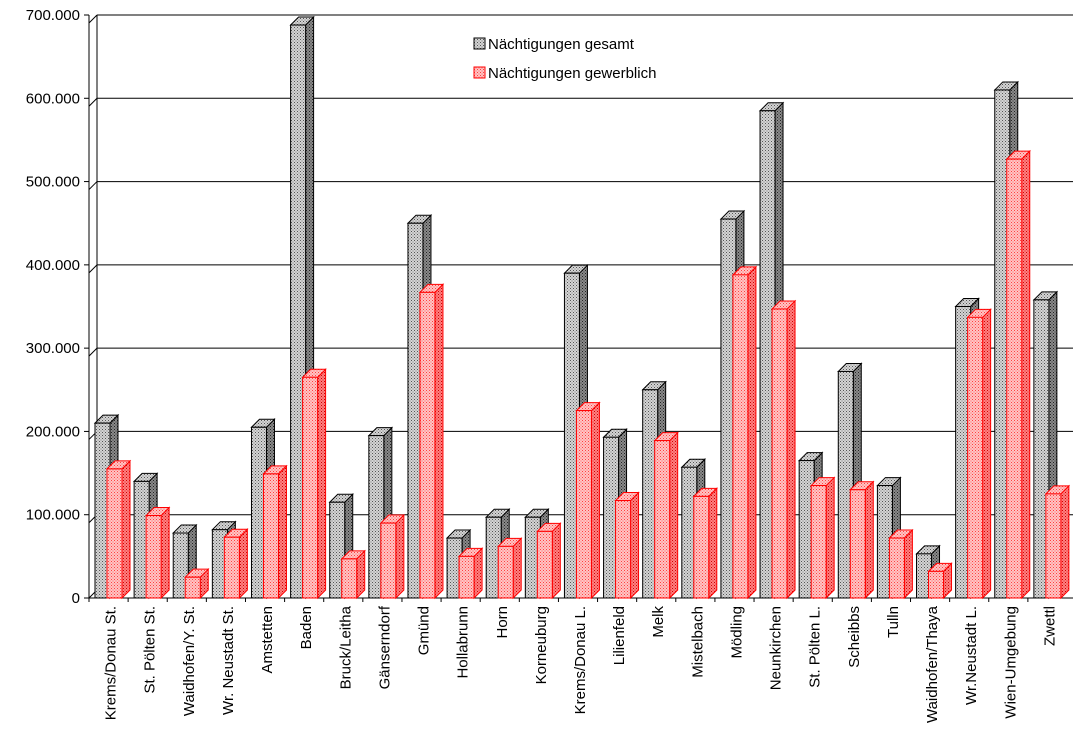  Describe the element at coordinates (53, 15) in the screenshot. I see `y-tick-label: 700.000` at that location.